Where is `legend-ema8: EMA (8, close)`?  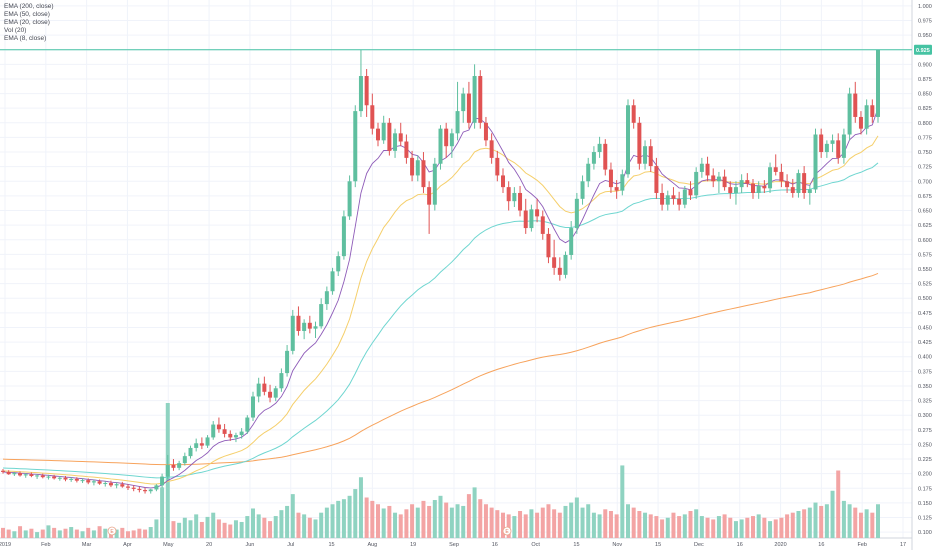 legend-ema8: EMA (8, close) is located at coordinates (25, 38).